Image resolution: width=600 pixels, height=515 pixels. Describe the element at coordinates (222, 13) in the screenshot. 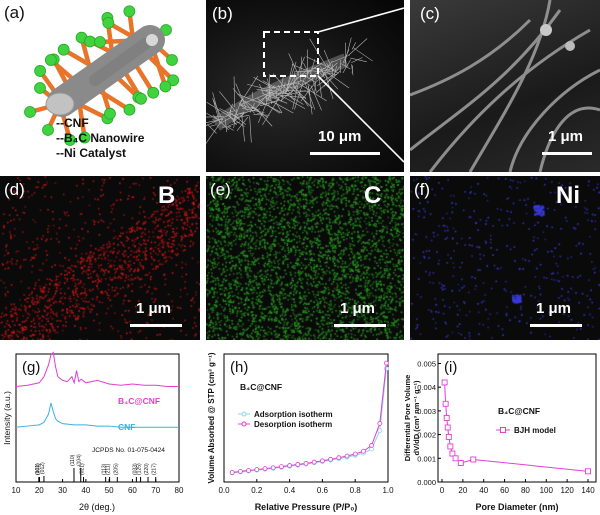

I see `panel-label: (b)` at that location.